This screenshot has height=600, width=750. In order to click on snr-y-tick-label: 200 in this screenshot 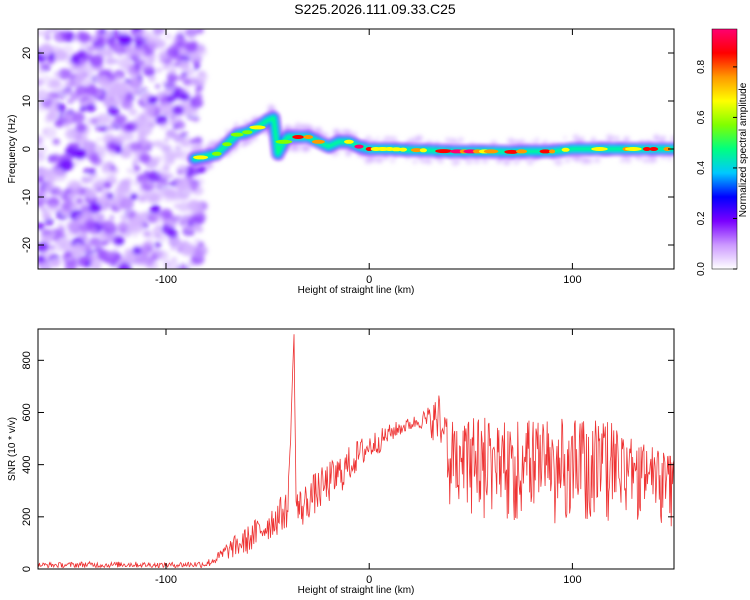, I will do `click(27, 517)`.